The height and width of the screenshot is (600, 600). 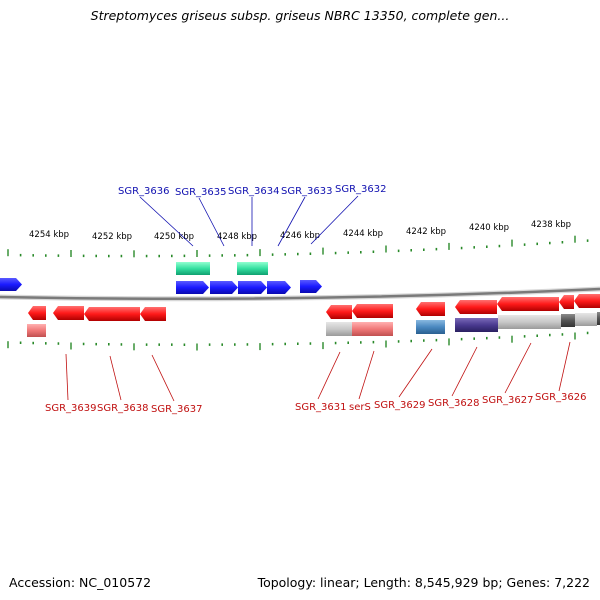 What do you see at coordinates (372, 311) in the screenshot?
I see `gene-sers` at bounding box center [372, 311].